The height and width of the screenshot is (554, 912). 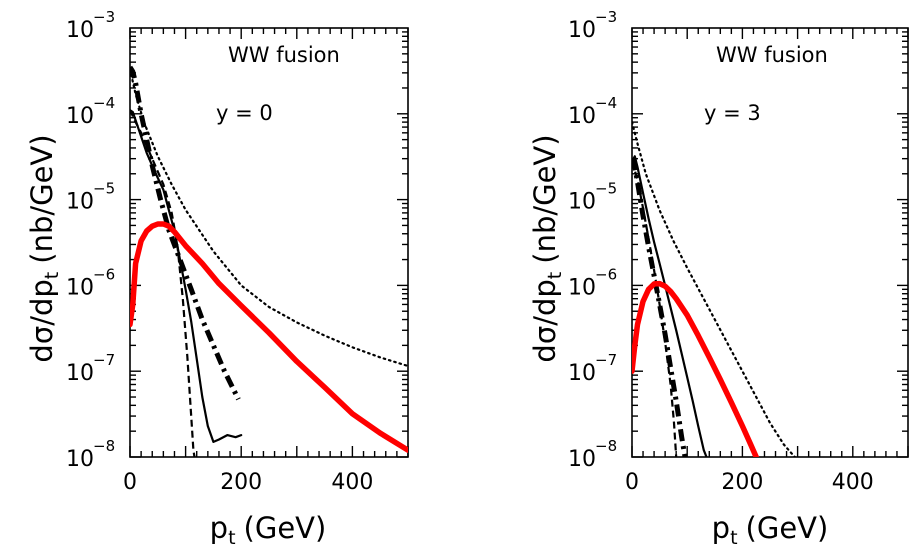 I want to click on annotation-rapidity: y = 3, so click(x=732, y=113).